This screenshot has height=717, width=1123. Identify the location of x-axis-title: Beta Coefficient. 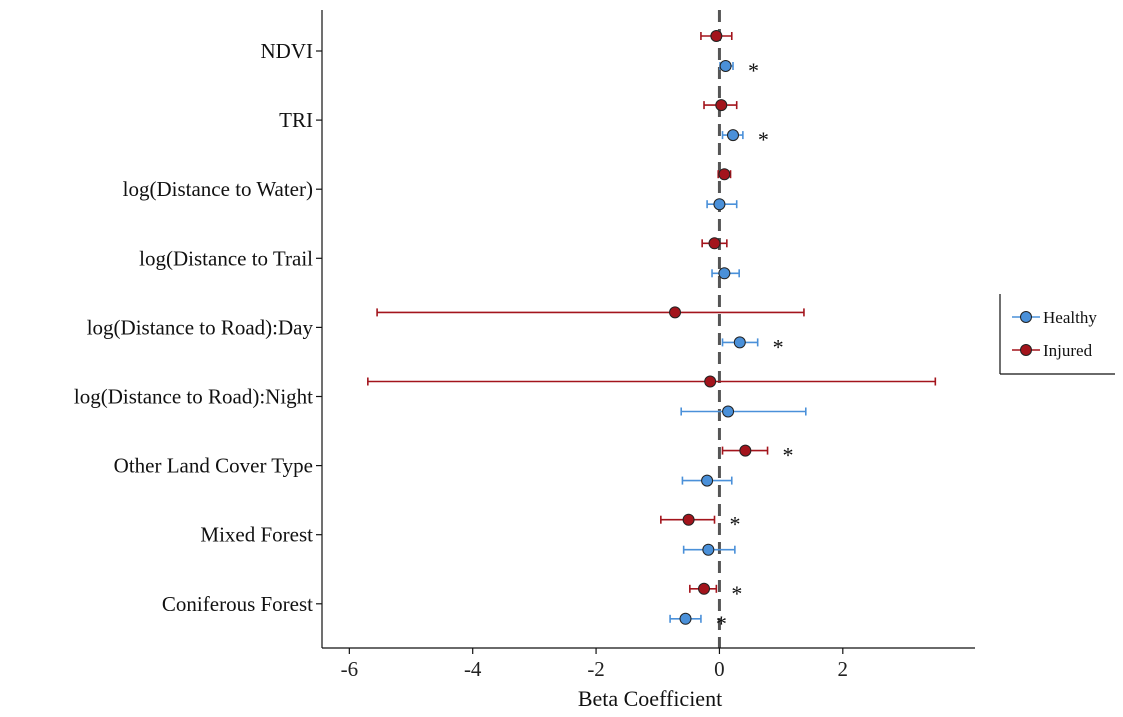
(650, 698).